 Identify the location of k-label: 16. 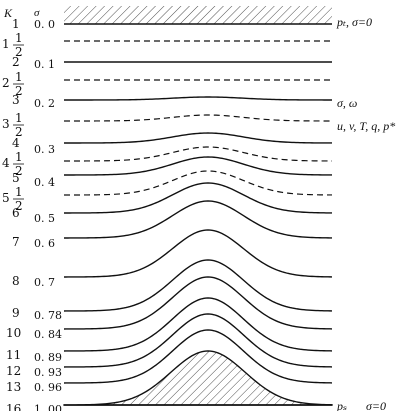
(13, 406).